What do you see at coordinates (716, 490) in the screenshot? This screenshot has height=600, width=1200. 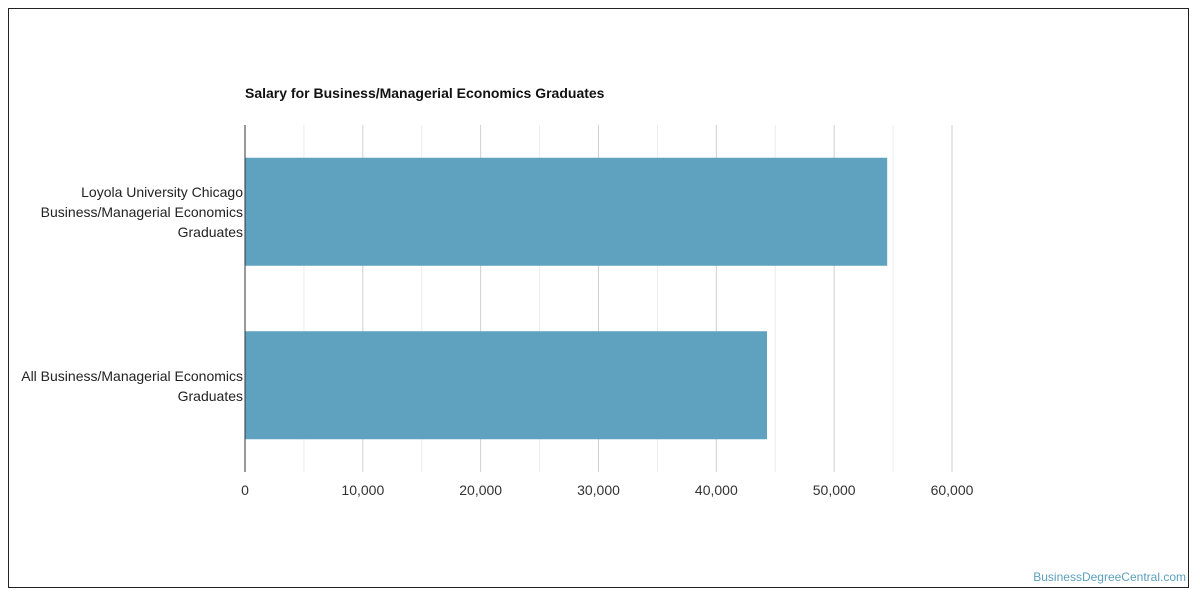 I see `x-tick-label: 40,000` at bounding box center [716, 490].